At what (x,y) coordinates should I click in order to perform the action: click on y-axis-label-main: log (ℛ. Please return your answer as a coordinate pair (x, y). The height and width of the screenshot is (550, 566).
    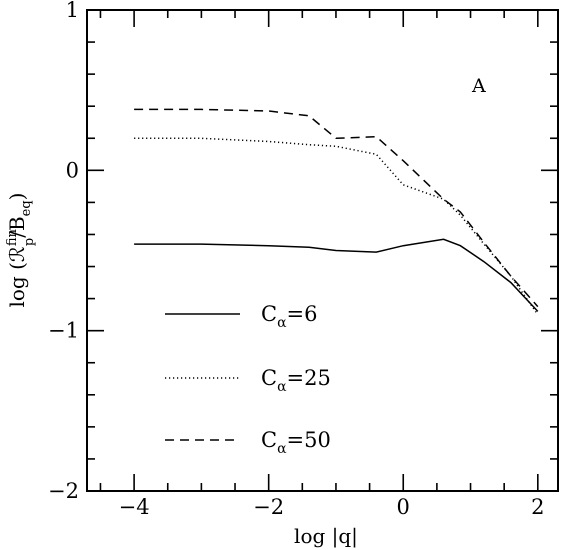
    Looking at the image, I should click on (17, 276).